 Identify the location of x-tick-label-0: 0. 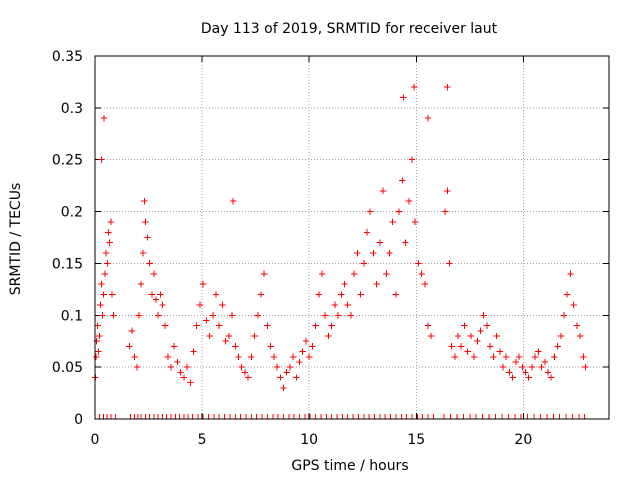
(95, 440).